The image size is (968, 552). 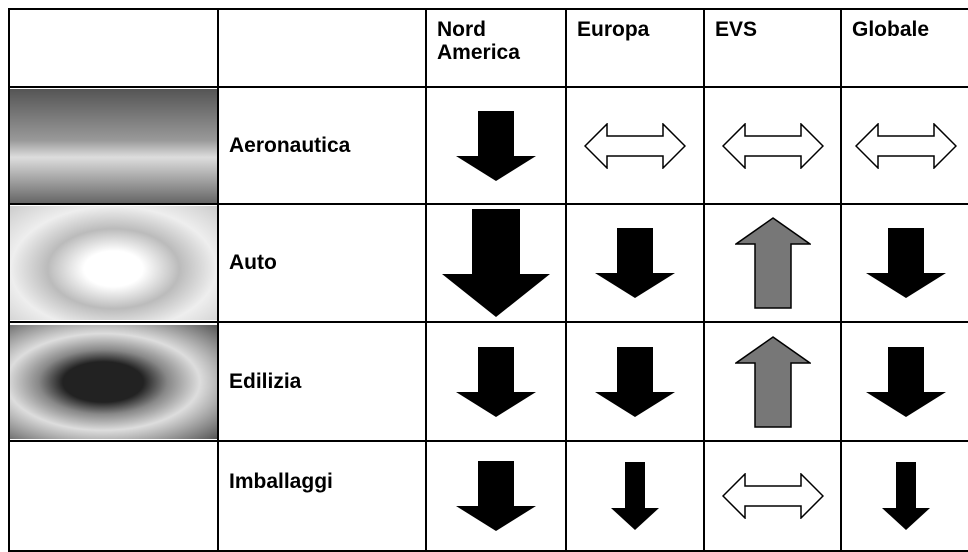 I want to click on building-image, so click(x=113, y=381).